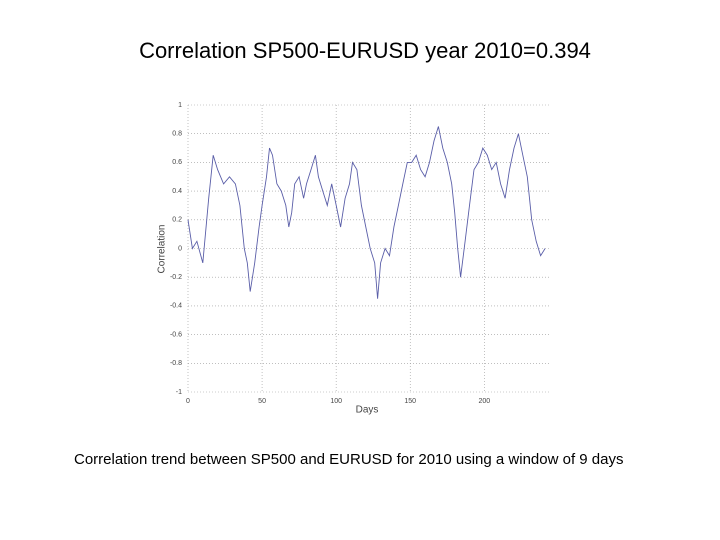 This screenshot has height=540, width=720. Describe the element at coordinates (176, 306) in the screenshot. I see `y-tick-label: -0.4` at that location.